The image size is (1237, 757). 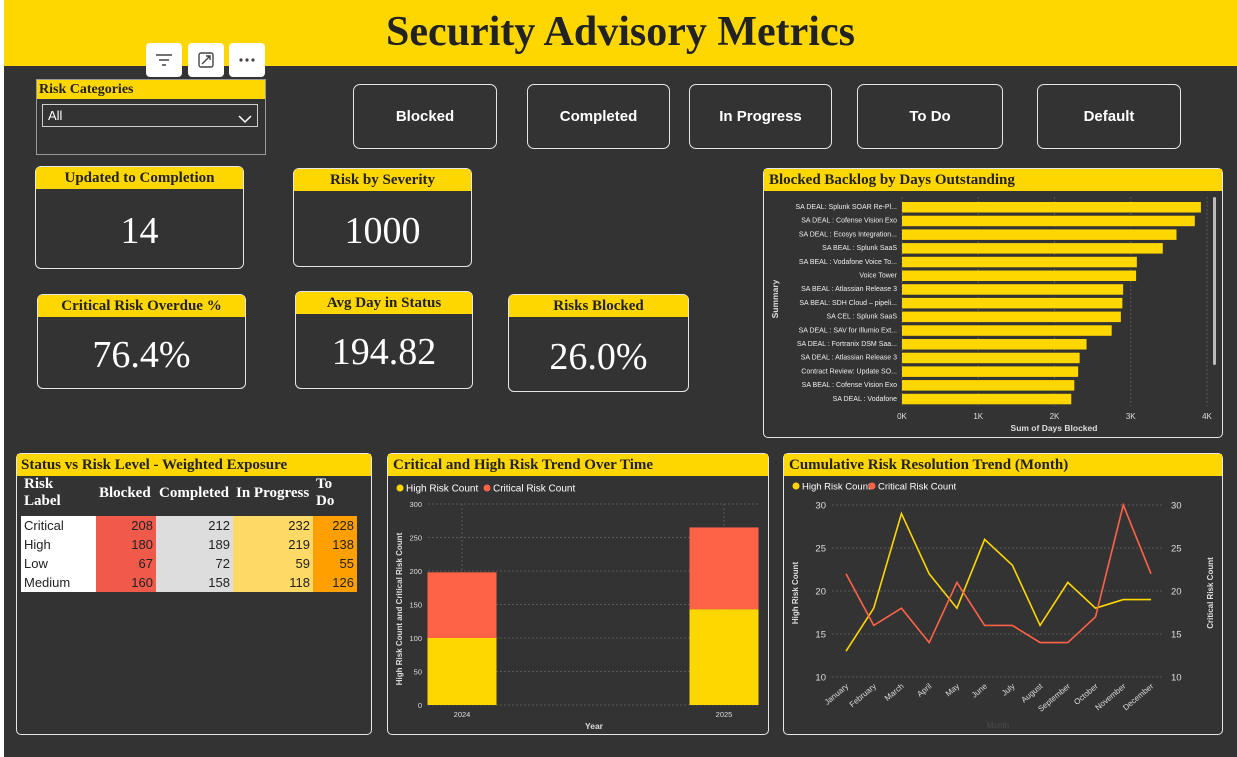 What do you see at coordinates (273, 525) in the screenshot?
I see `in-progress-cell: 232` at bounding box center [273, 525].